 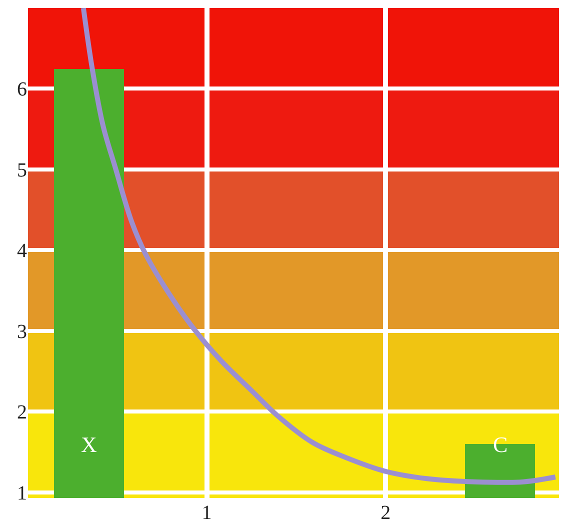 I want to click on y-tick-label: 2, so click(x=22, y=413).